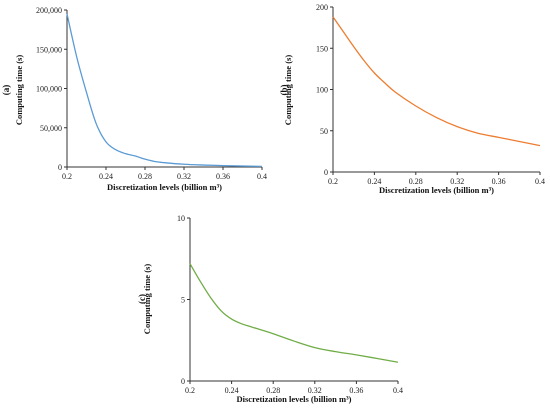 The image size is (550, 412). Describe the element at coordinates (6, 90) in the screenshot. I see `panel-label: (a)` at that location.